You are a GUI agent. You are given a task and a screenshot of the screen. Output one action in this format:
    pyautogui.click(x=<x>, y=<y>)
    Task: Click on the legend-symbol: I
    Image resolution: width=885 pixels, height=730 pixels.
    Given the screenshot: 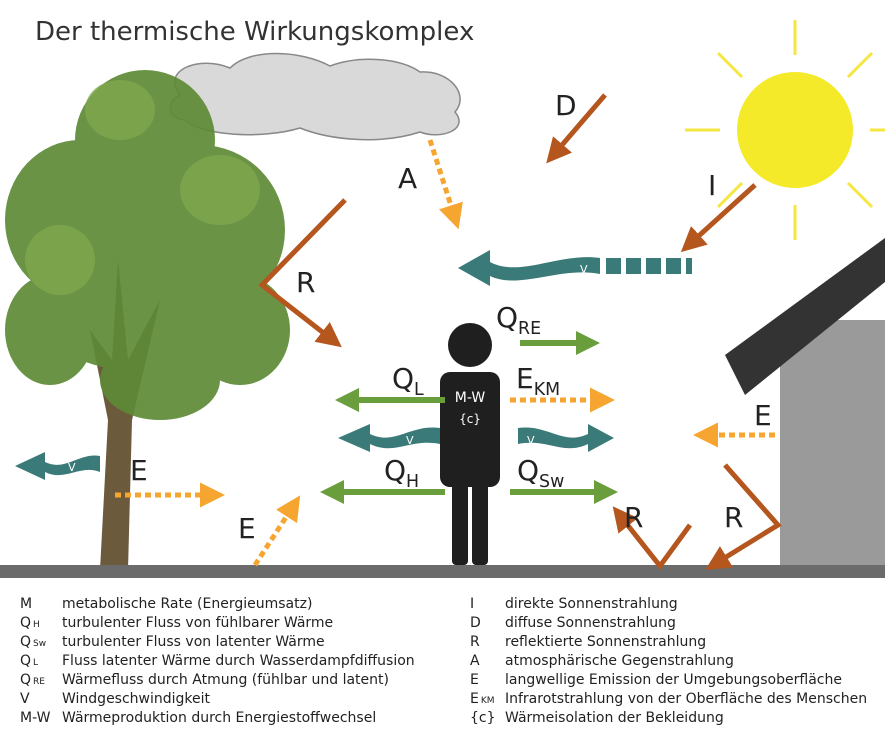 What is the action you would take?
    pyautogui.click(x=472, y=604)
    